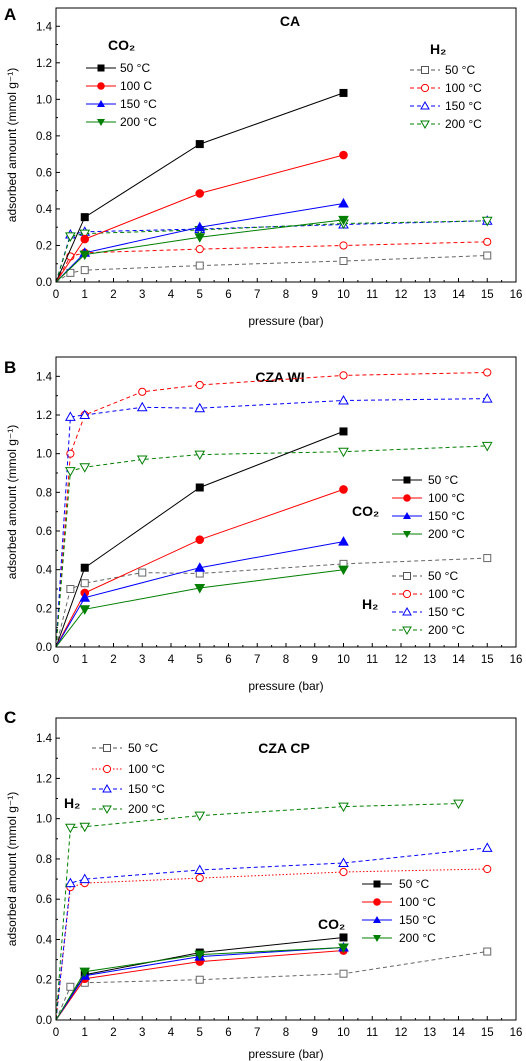  What do you see at coordinates (343, 295) in the screenshot?
I see `x-tick-label: 10` at bounding box center [343, 295].